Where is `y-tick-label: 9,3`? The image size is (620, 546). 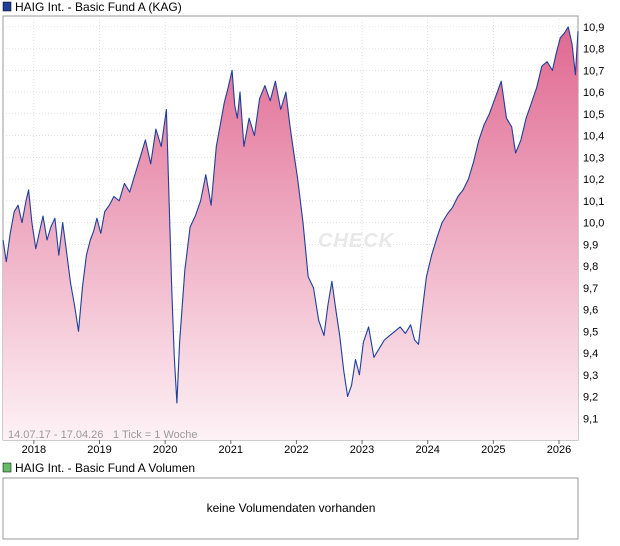
y-tick-label: 9,3 is located at coordinates (590, 376).